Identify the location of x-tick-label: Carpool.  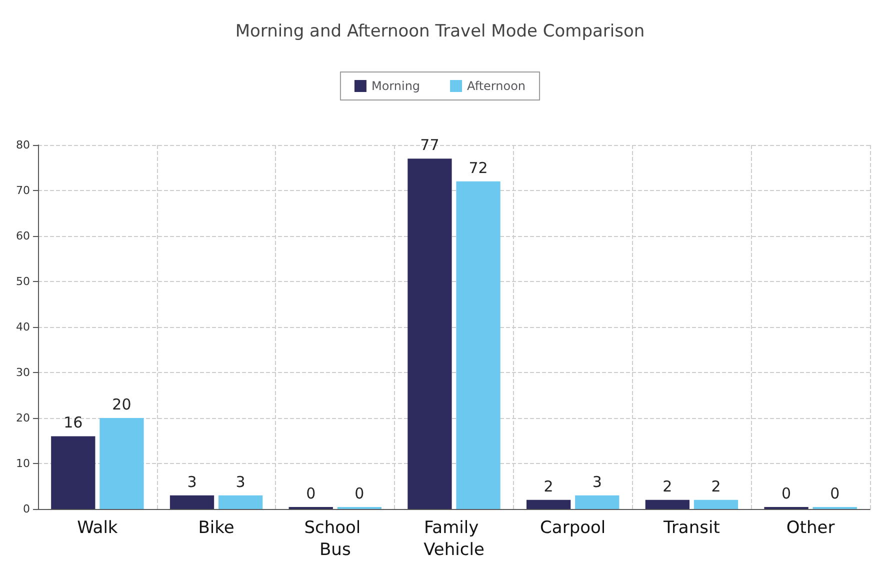
(573, 528).